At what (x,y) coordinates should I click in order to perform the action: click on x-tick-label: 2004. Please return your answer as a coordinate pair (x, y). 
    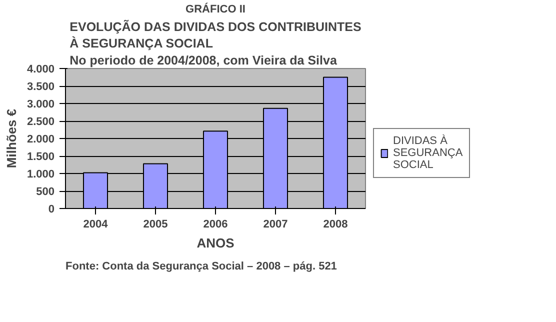
    Looking at the image, I should click on (96, 224).